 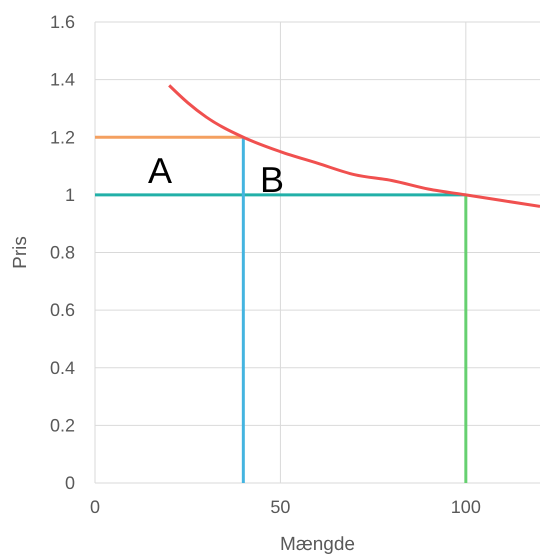 I want to click on annotation: A, so click(x=160, y=170).